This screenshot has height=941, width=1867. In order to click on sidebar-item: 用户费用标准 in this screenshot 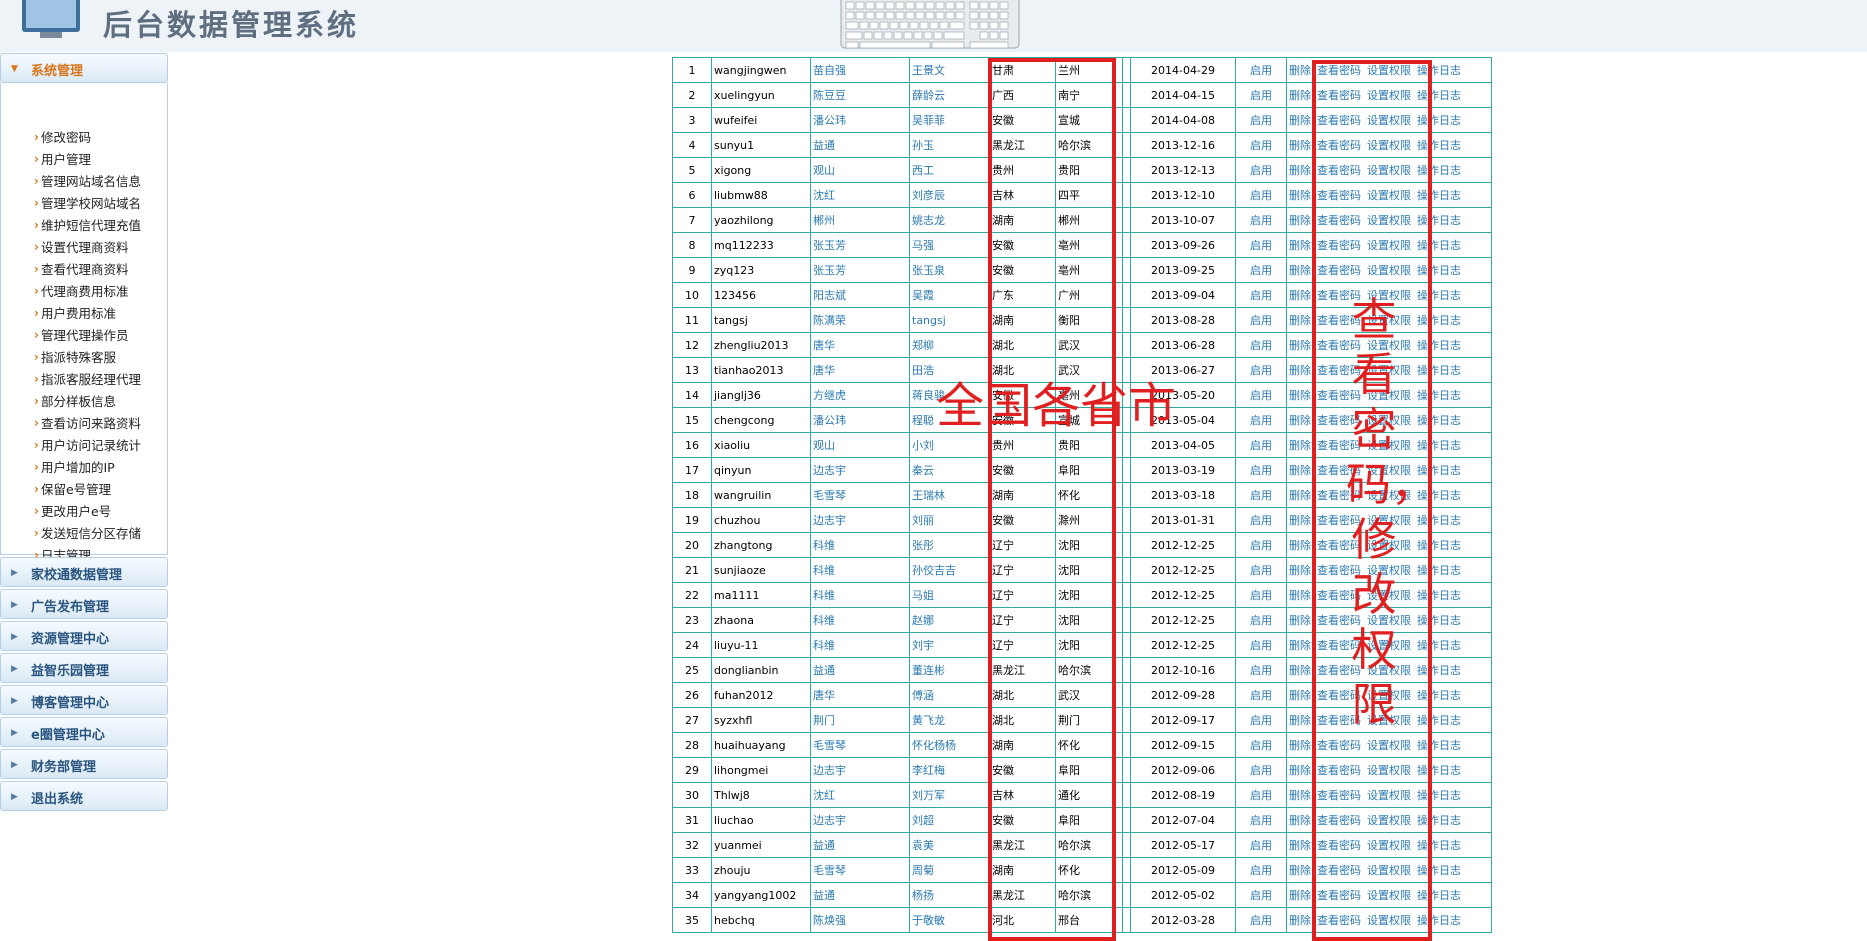, I will do `click(75, 312)`.